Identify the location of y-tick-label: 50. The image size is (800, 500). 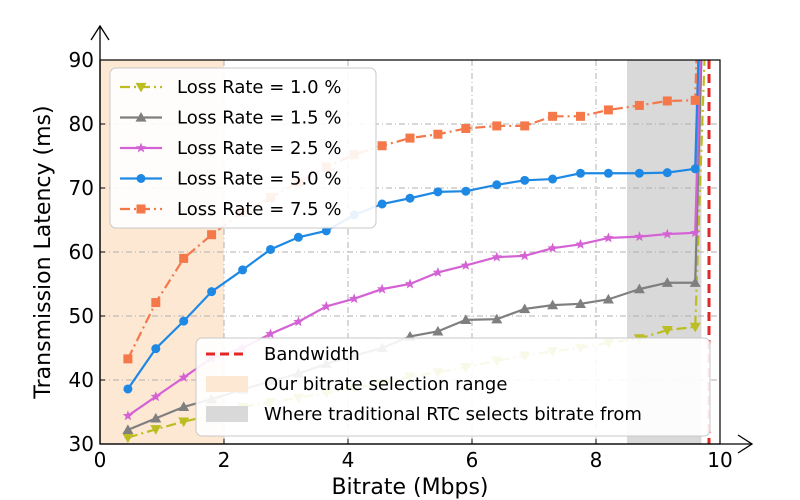
(81, 316).